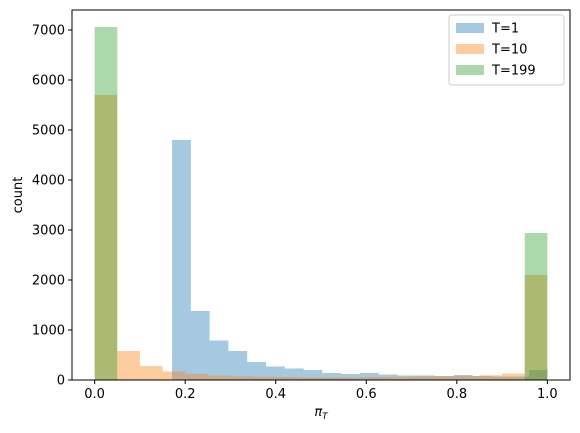 The image size is (580, 433). What do you see at coordinates (48, 281) in the screenshot?
I see `y-tick-label: 2000` at bounding box center [48, 281].